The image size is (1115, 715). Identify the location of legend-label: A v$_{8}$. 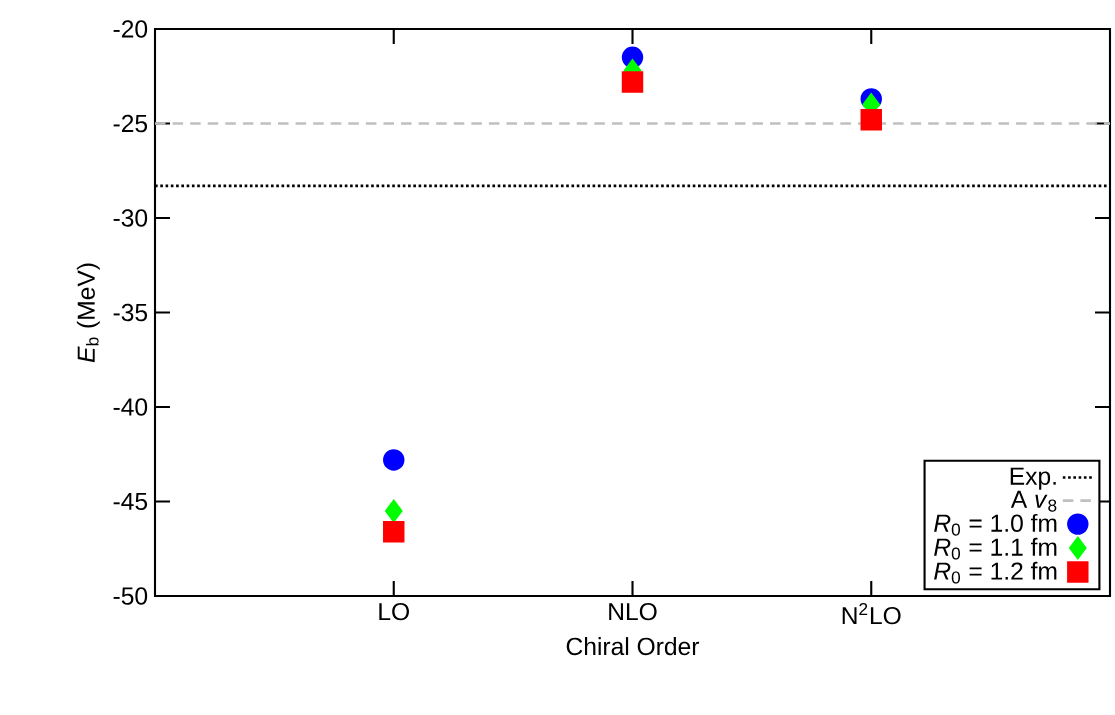
(1033, 501).